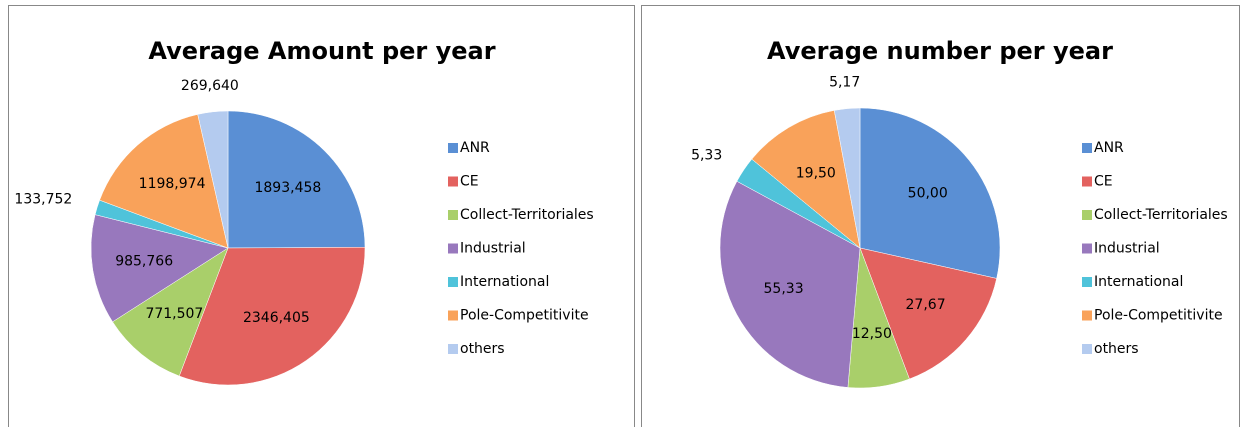 The height and width of the screenshot is (427, 1247). What do you see at coordinates (287, 188) in the screenshot?
I see `data-label: 1893,458` at bounding box center [287, 188].